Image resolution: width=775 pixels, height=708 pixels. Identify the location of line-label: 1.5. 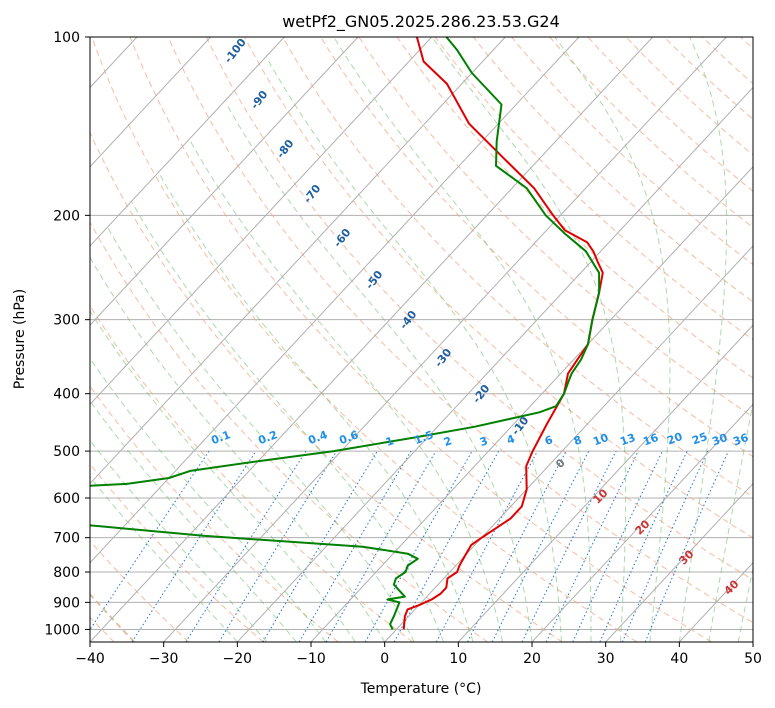
(423, 437).